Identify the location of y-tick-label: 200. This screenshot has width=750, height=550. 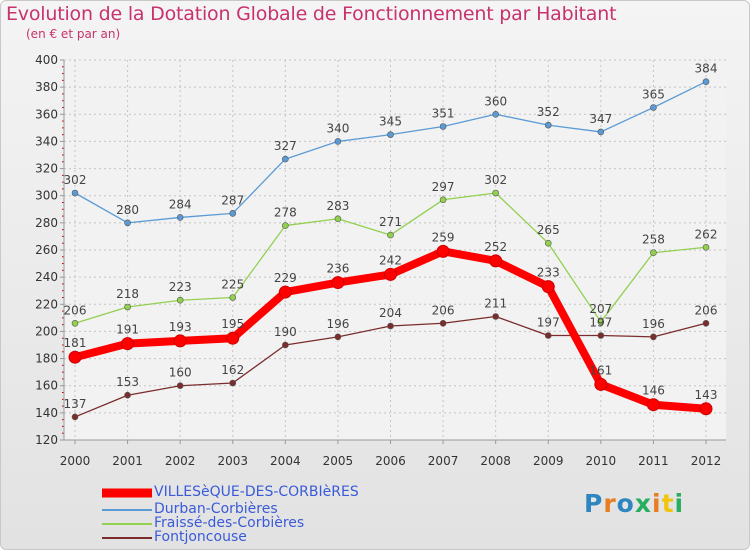
(46, 331).